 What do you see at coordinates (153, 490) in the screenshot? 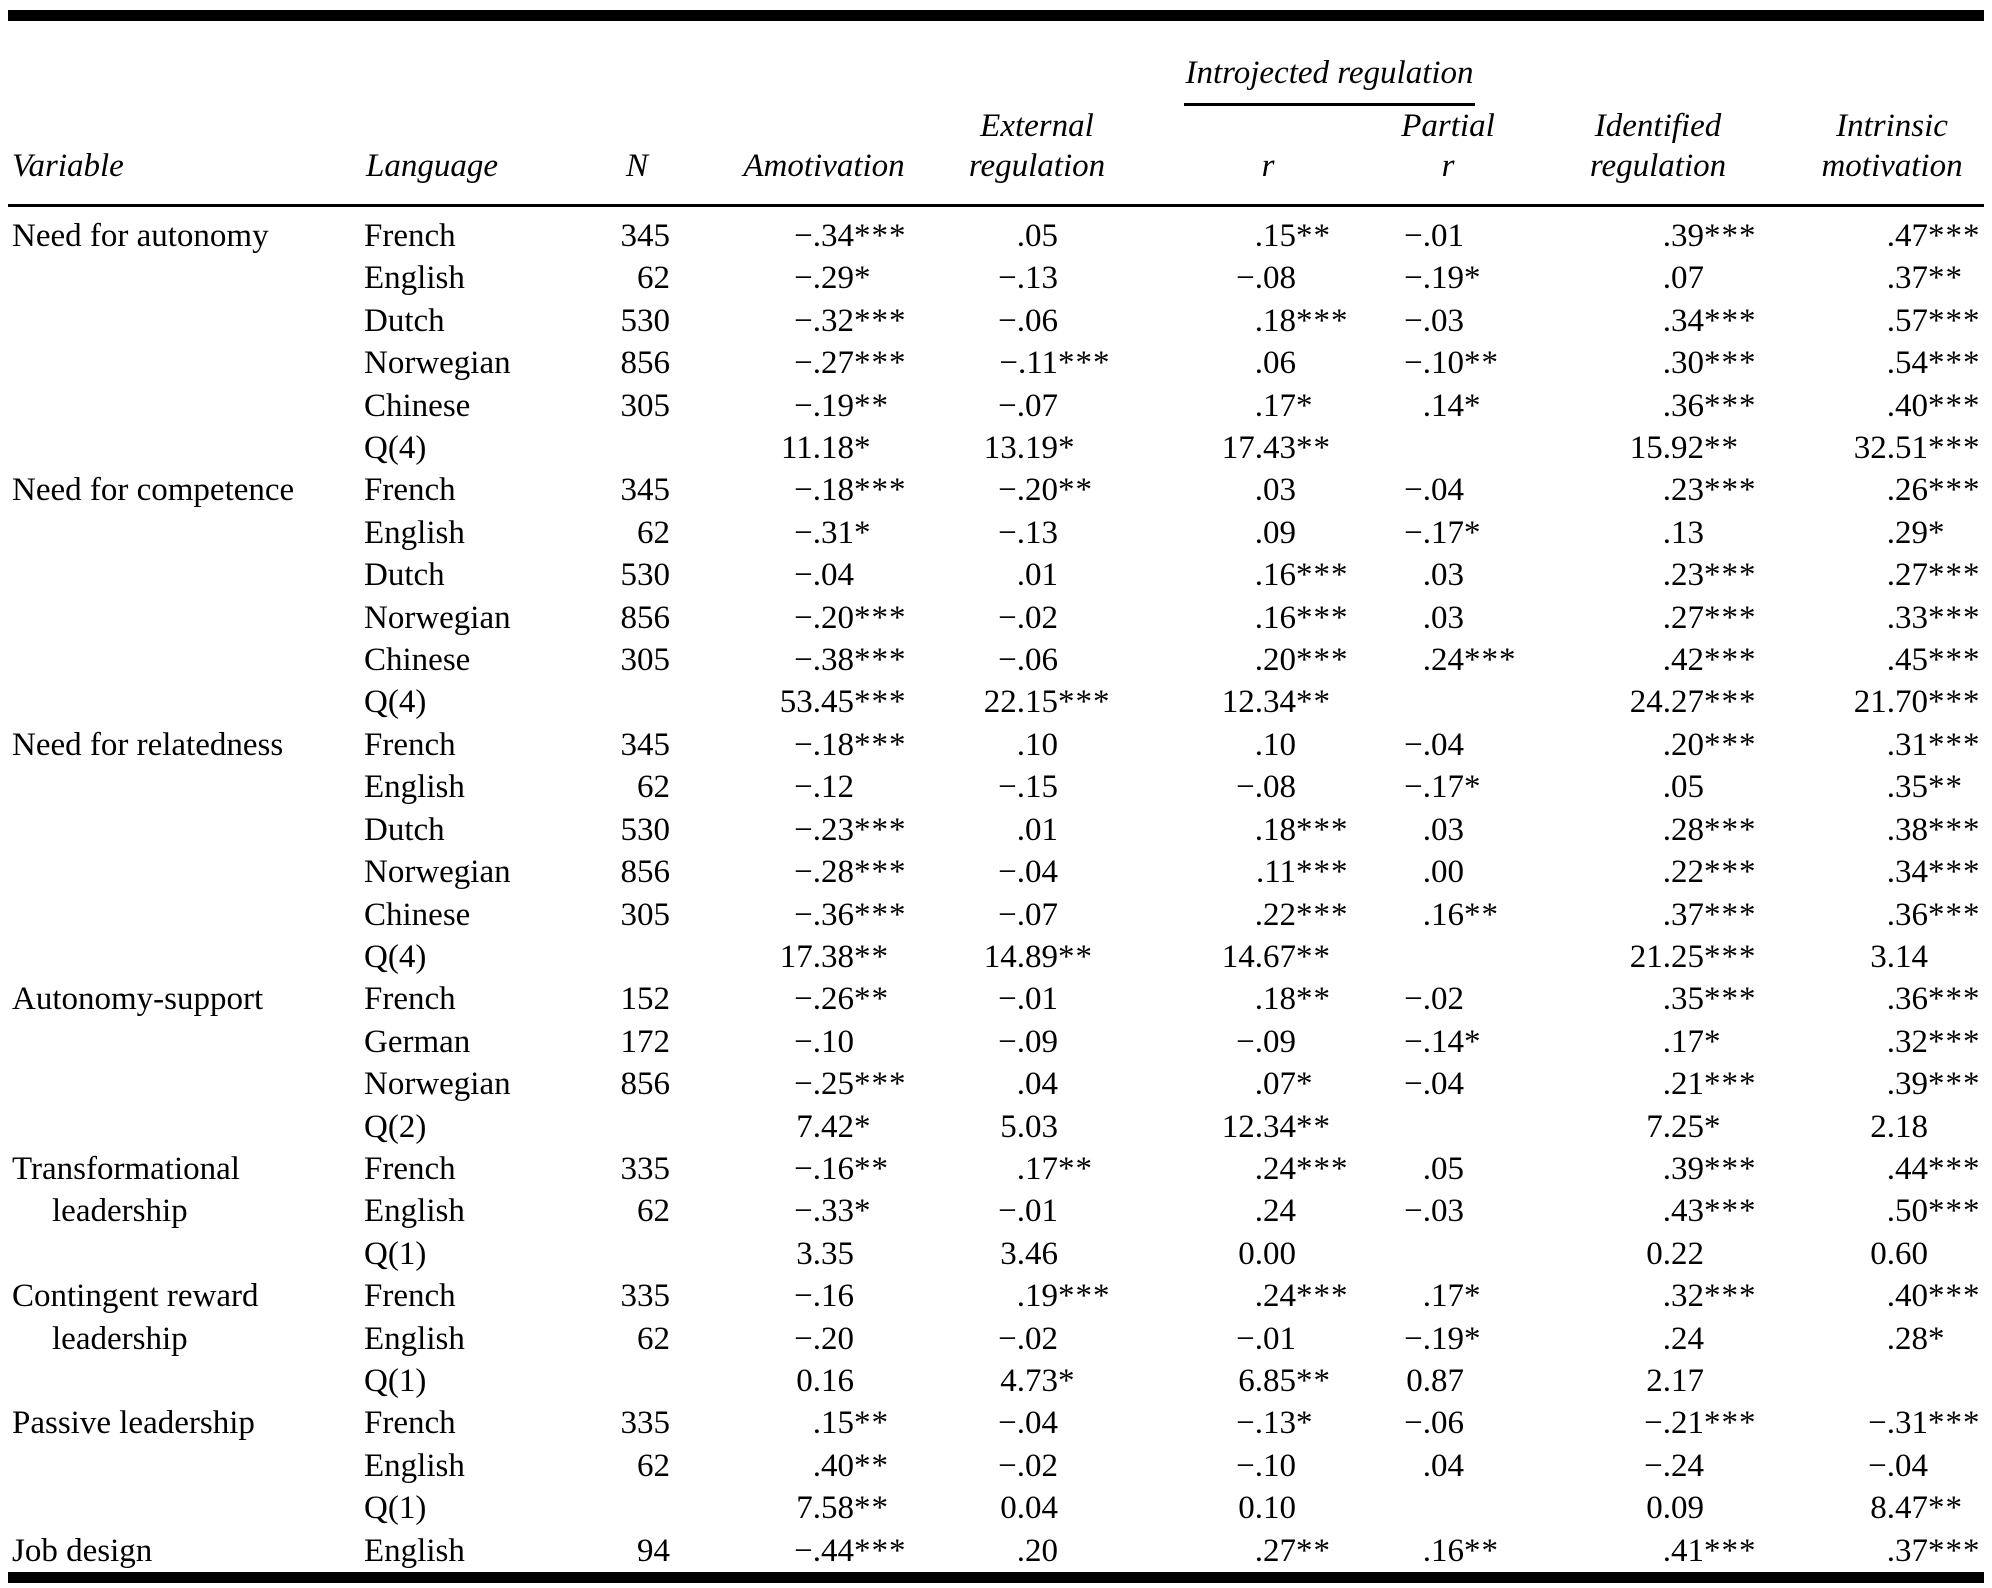
I see `variable-cell: Need for competence` at bounding box center [153, 490].